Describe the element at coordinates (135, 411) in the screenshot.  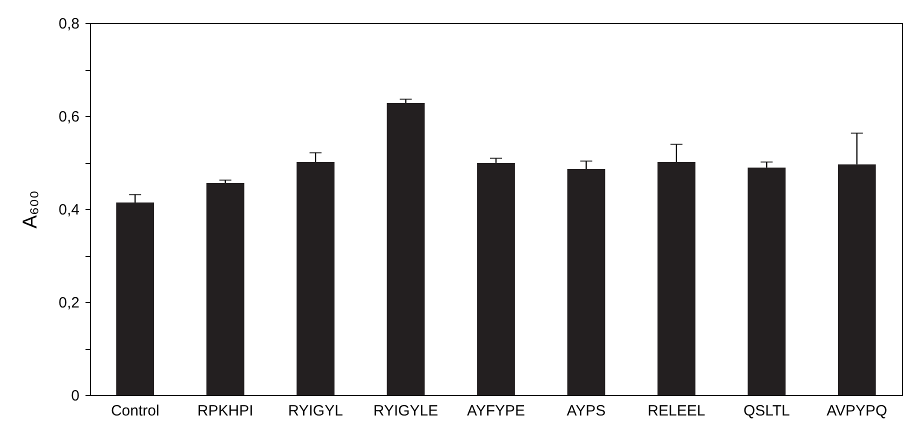
I see `x-tick-label: Control` at that location.